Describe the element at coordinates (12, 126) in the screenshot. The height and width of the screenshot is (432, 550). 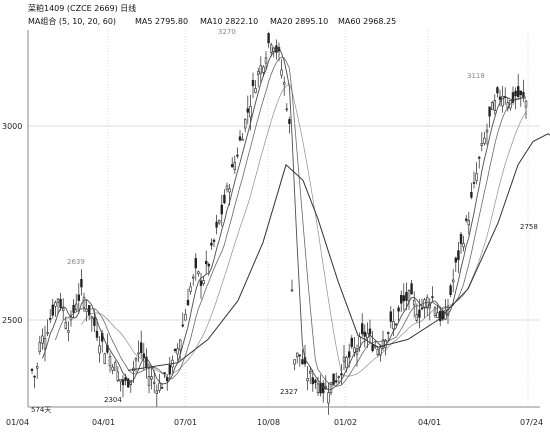
I see `y-tick-label-1: 3000` at that location.